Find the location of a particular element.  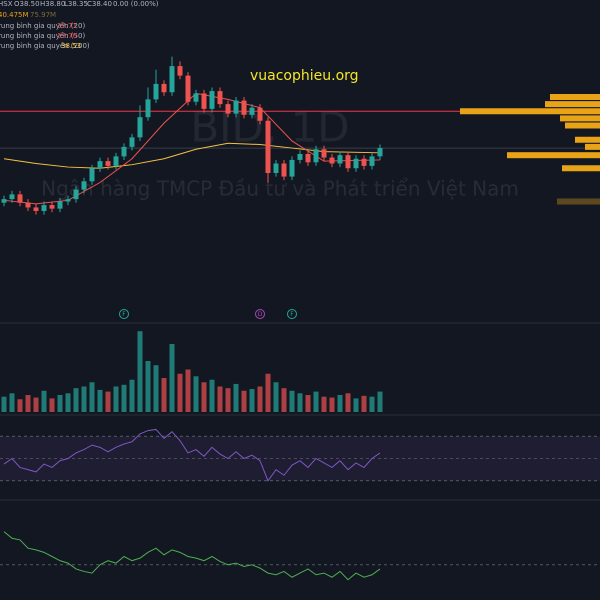

volume-ma: 75.97M is located at coordinates (43, 15).